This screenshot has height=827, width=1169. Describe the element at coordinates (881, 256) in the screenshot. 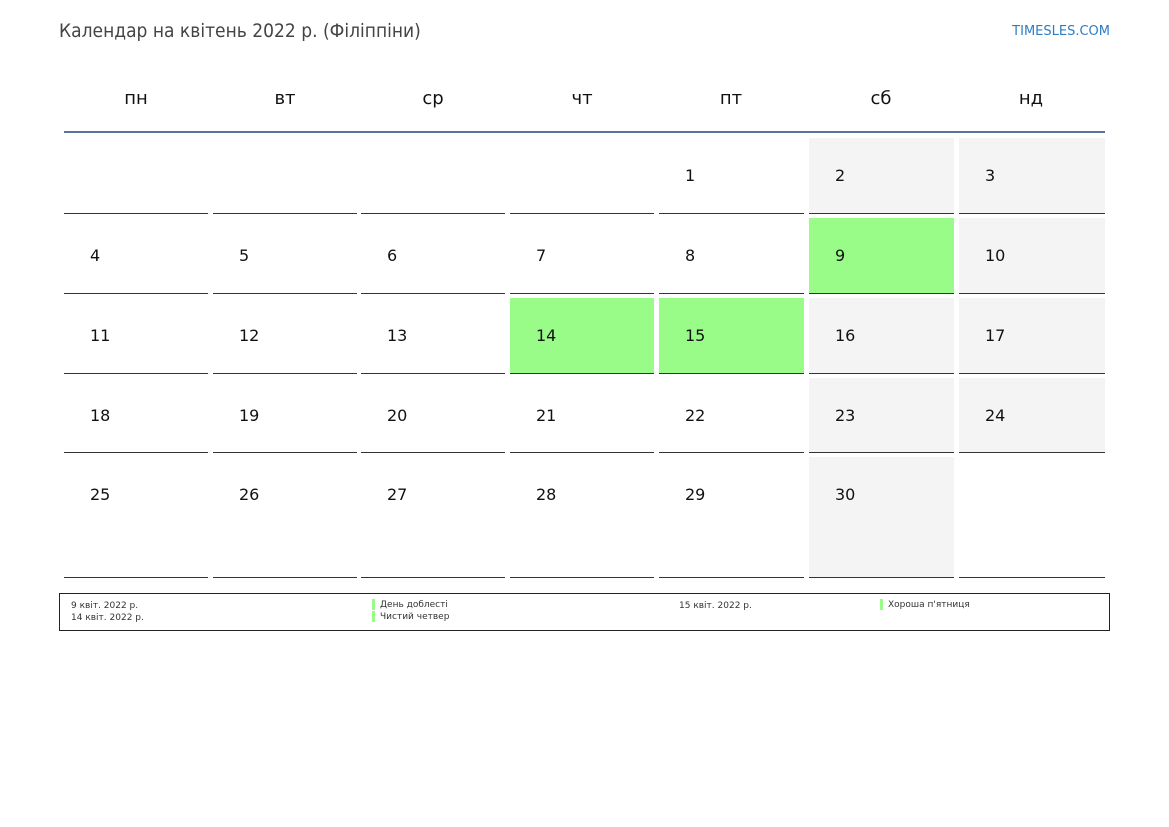

I see `day-cell: 9` at that location.